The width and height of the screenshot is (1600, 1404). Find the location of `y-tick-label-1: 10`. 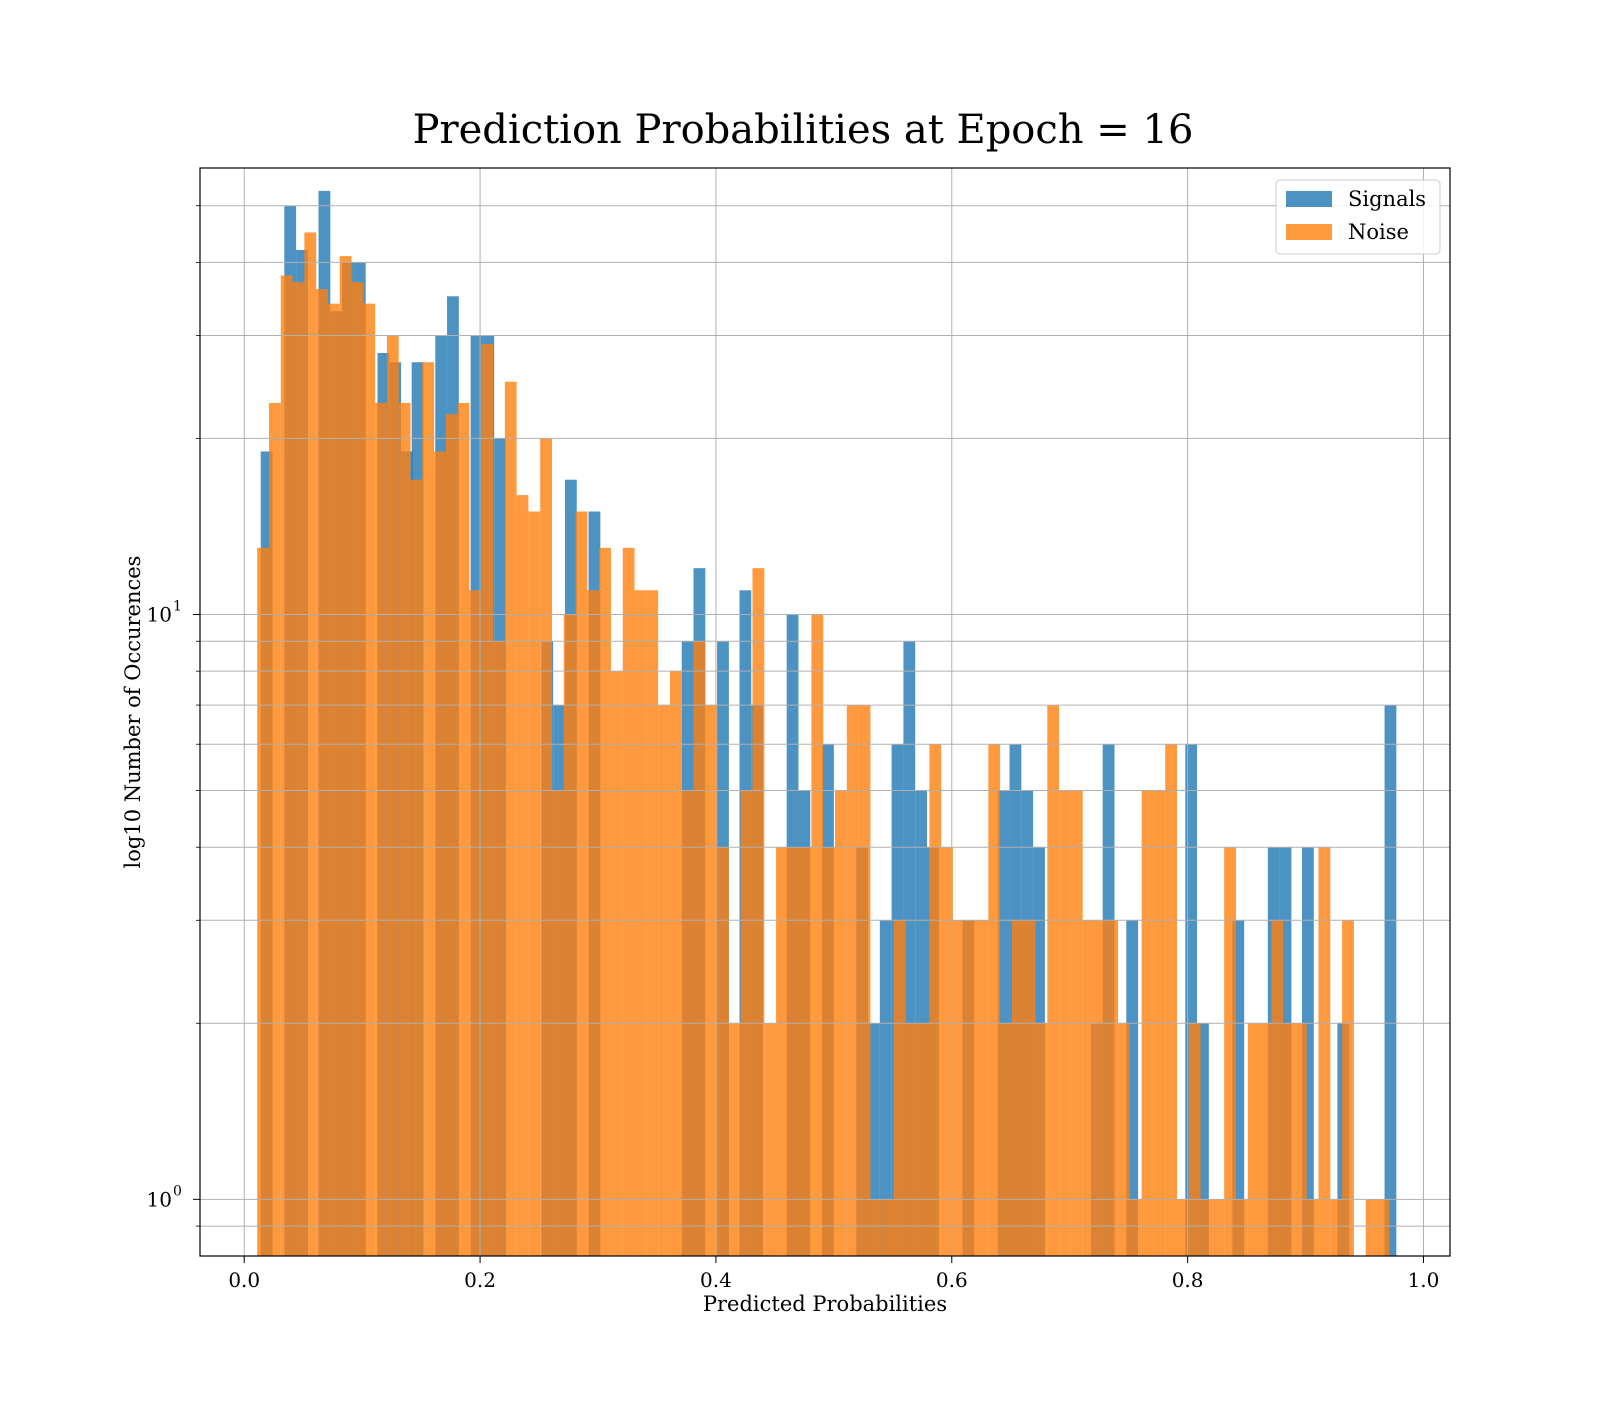

y-tick-label-1: 10 is located at coordinates (159, 614).